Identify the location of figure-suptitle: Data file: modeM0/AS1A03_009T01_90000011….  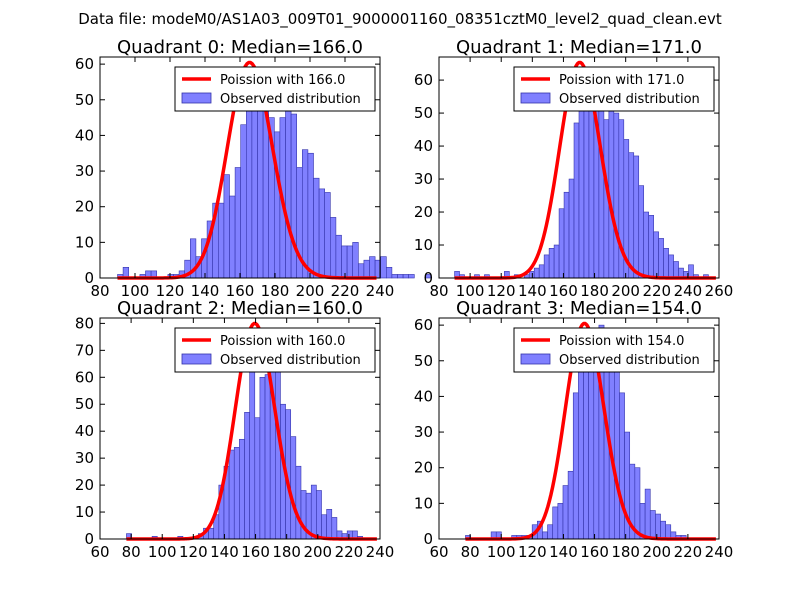
(400, 19).